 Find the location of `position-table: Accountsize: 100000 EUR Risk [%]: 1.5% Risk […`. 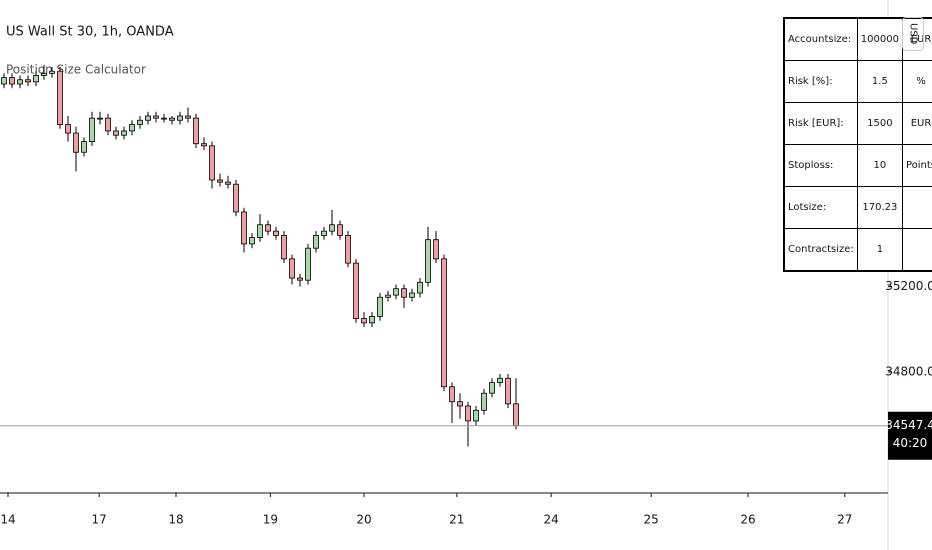

position-table: Accountsize: 100000 EUR Risk [%]: 1.5% Risk [… is located at coordinates (857, 144).